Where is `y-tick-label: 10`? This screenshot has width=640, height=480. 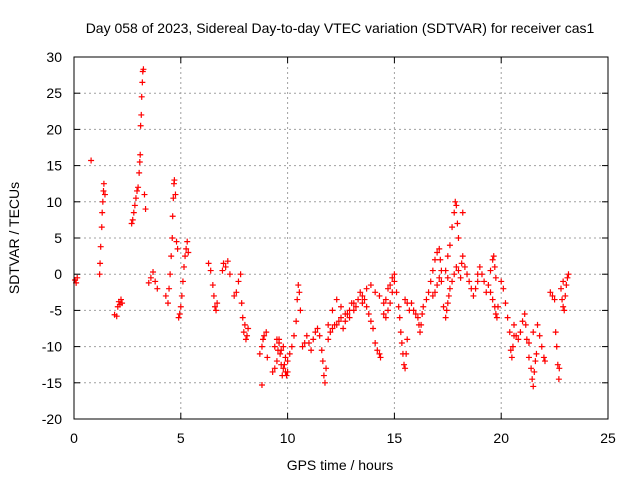 y-tick-label: 10 is located at coordinates (54, 202).